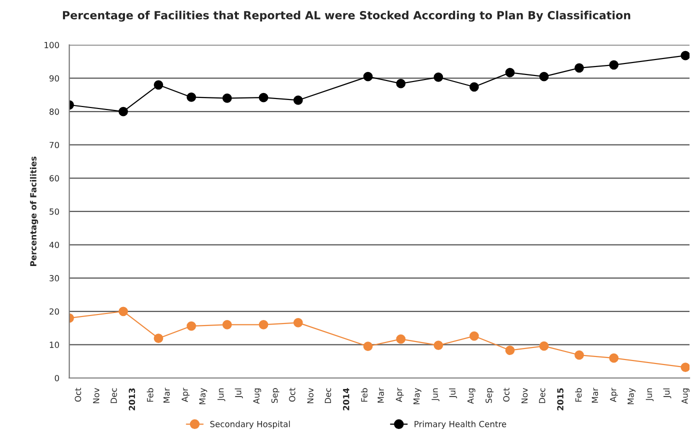 This screenshot has height=432, width=693. What do you see at coordinates (560, 399) in the screenshot?
I see `x-tick-label: 2015` at bounding box center [560, 399].